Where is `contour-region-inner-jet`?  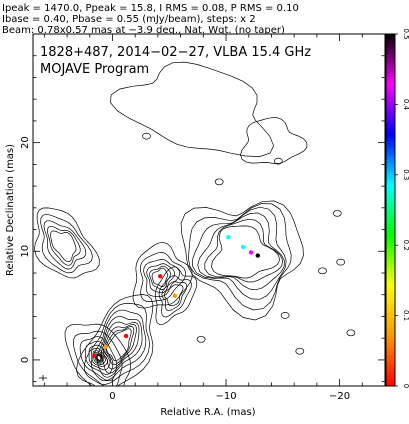 contour-region-inner-jet is located at coordinates (115, 340).